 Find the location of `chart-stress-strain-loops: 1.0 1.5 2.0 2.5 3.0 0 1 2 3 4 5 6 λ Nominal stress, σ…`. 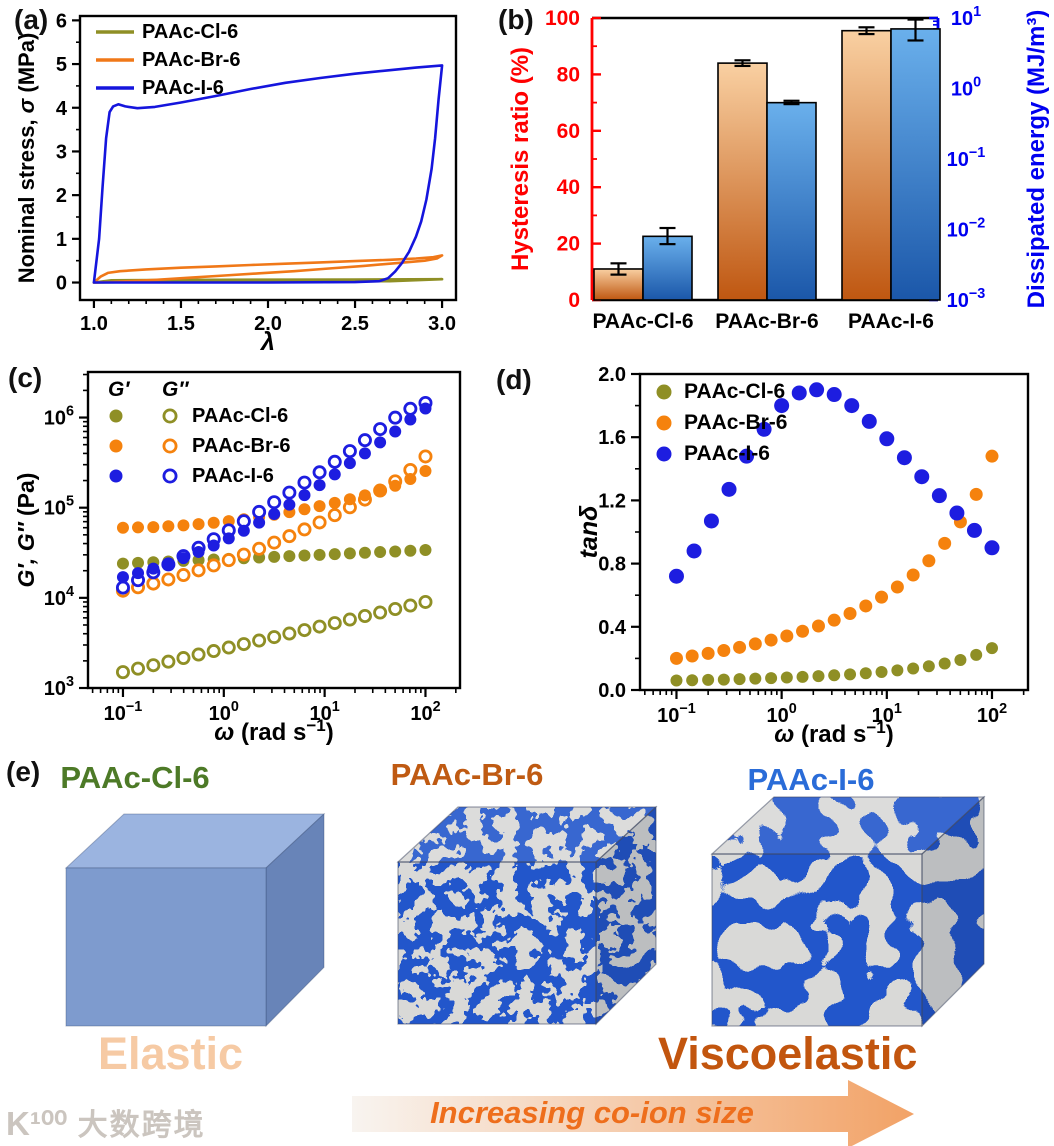

chart-stress-strain-loops: 1.0 1.5 2.0 2.5 3.0 0 1 2 3 4 5 6 λ Nominal stress, σ… is located at coordinates (236, 183).